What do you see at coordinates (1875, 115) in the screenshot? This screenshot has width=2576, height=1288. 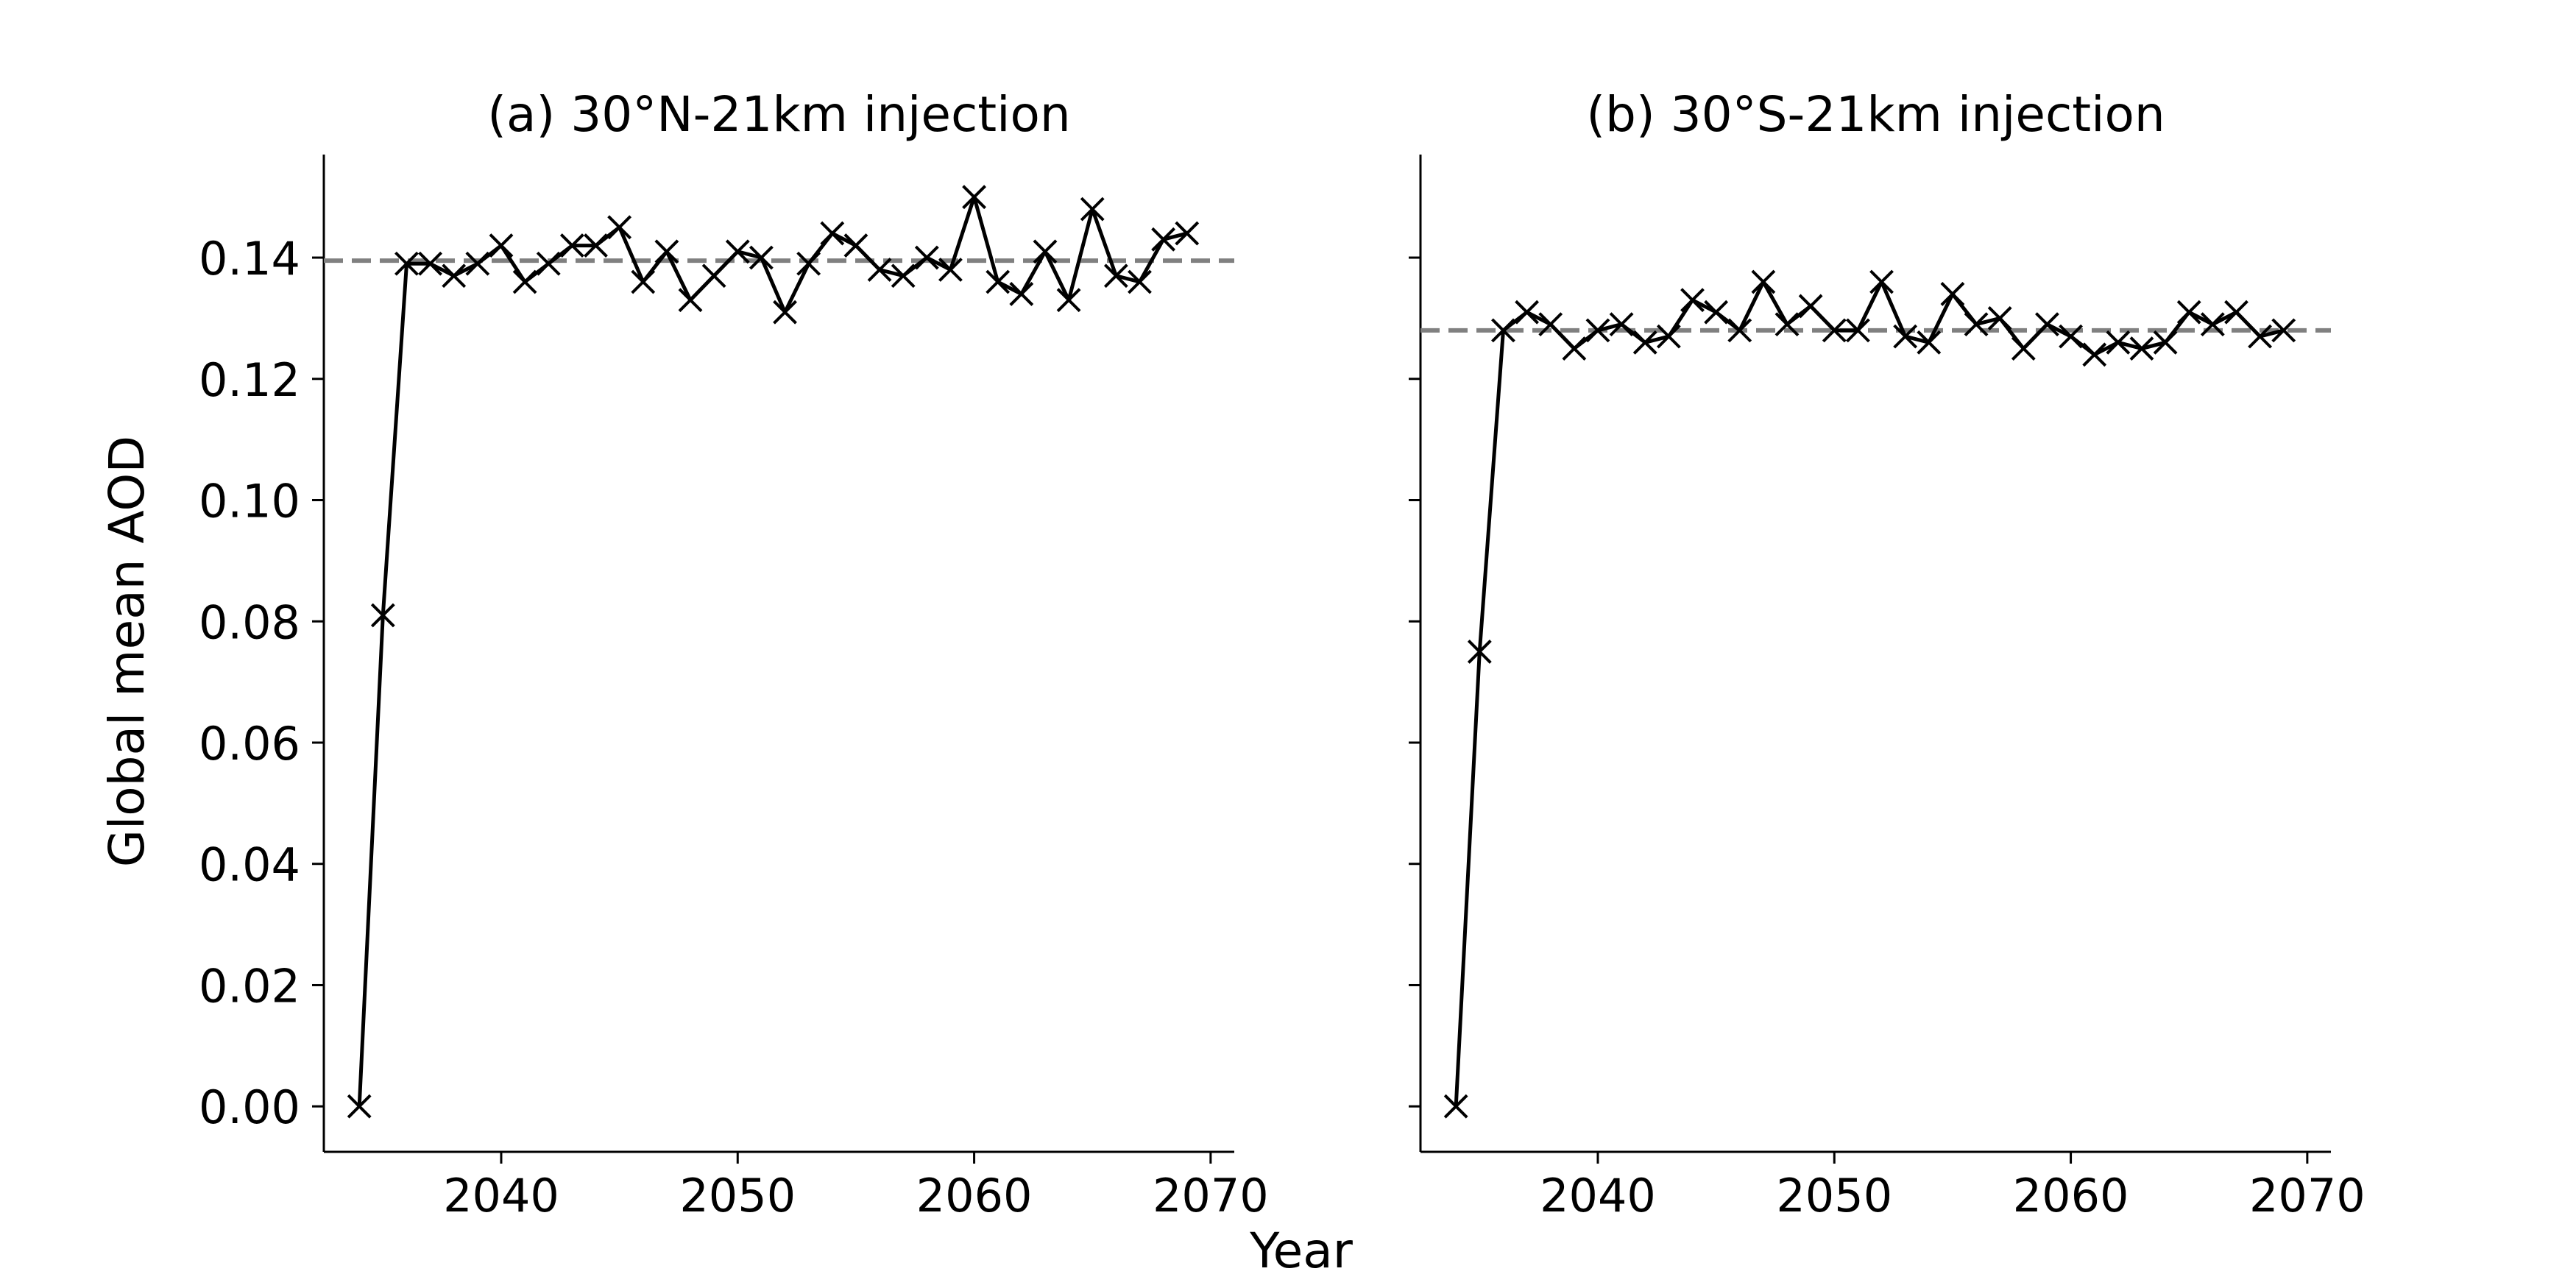 I see `chart-title: (b) 30°S-21km injection` at bounding box center [1875, 115].